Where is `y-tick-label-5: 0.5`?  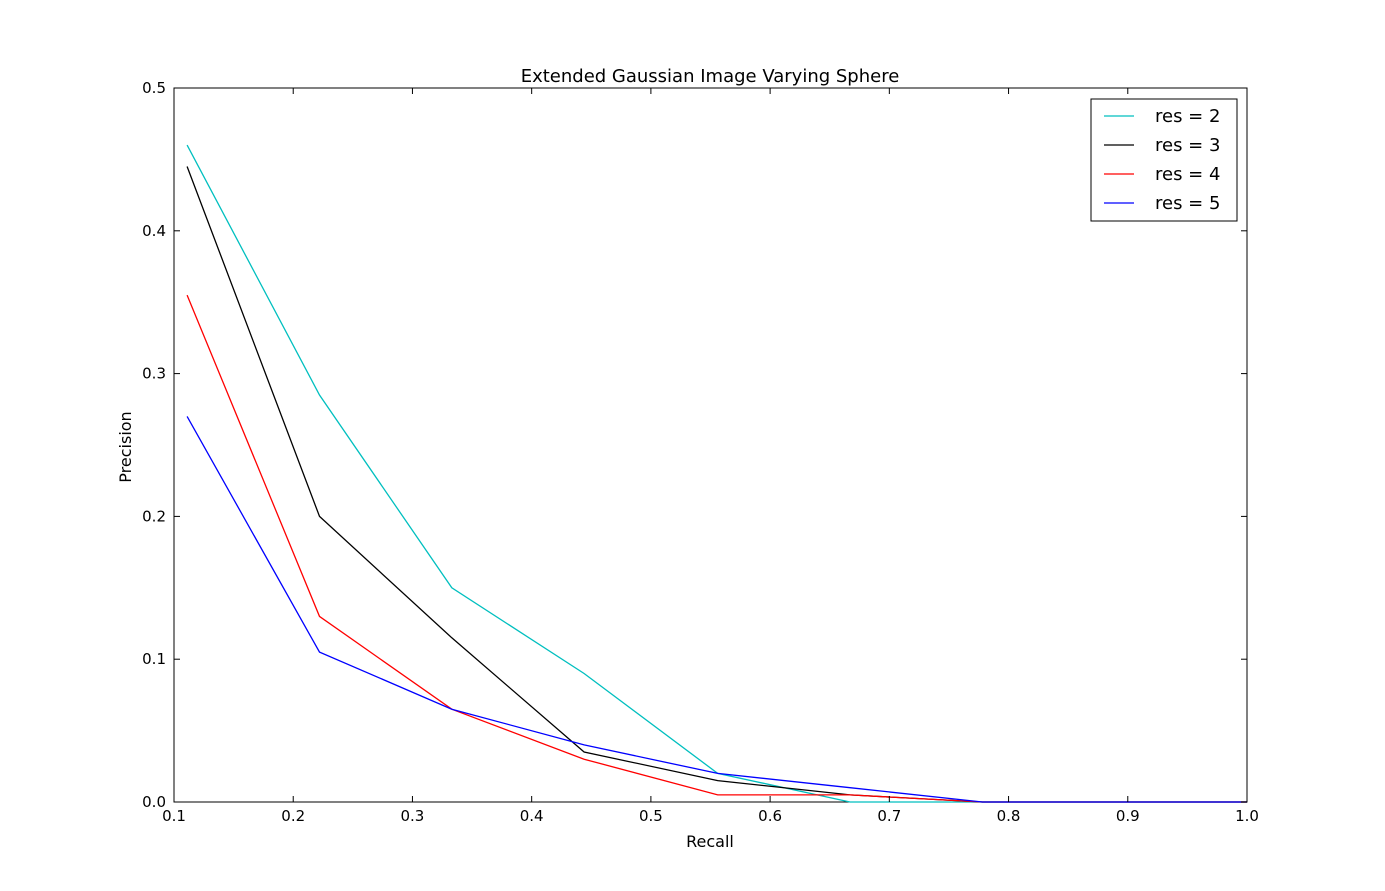
y-tick-label-5: 0.5 is located at coordinates (154, 88).